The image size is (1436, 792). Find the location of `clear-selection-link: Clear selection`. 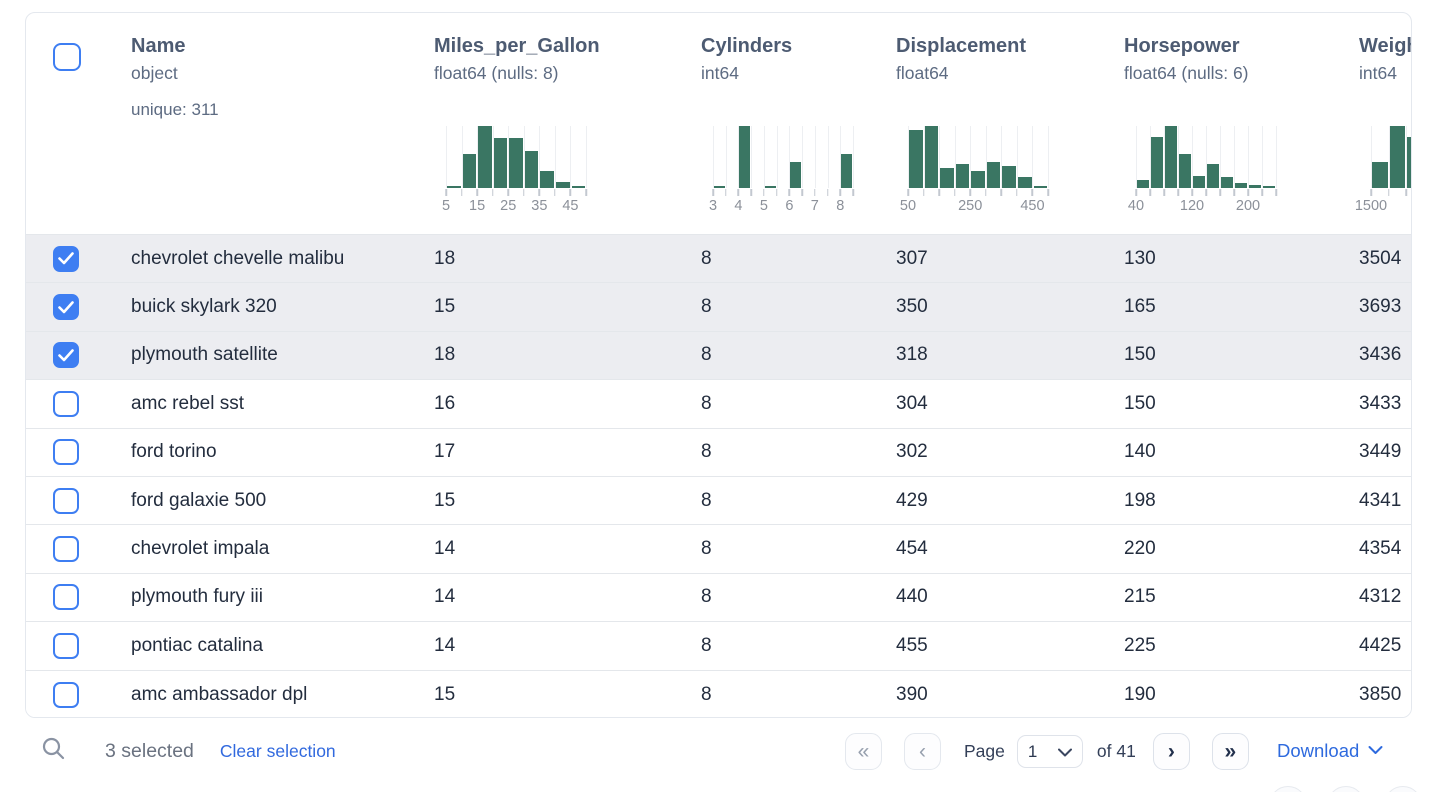

clear-selection-link: Clear selection is located at coordinates (277, 750).